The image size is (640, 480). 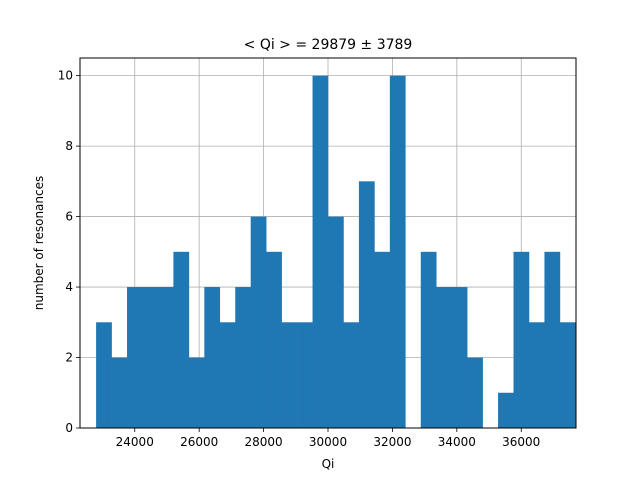 What do you see at coordinates (392, 442) in the screenshot?
I see `x-tick-label: 32000` at bounding box center [392, 442].